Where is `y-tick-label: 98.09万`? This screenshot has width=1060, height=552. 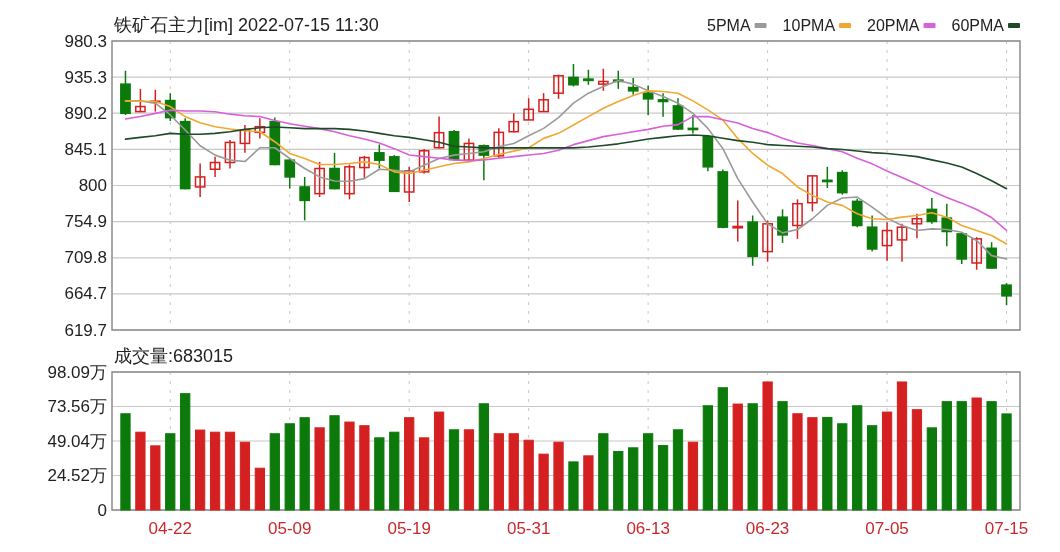
y-tick-label: 98.09万 is located at coordinates (77, 372).